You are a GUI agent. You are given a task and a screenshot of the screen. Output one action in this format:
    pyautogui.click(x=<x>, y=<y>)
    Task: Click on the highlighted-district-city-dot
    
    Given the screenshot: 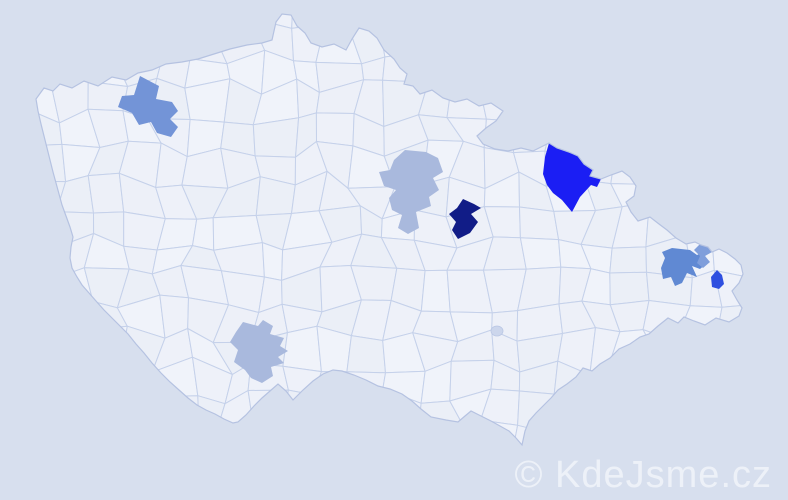 What is the action you would take?
    pyautogui.click(x=497, y=331)
    